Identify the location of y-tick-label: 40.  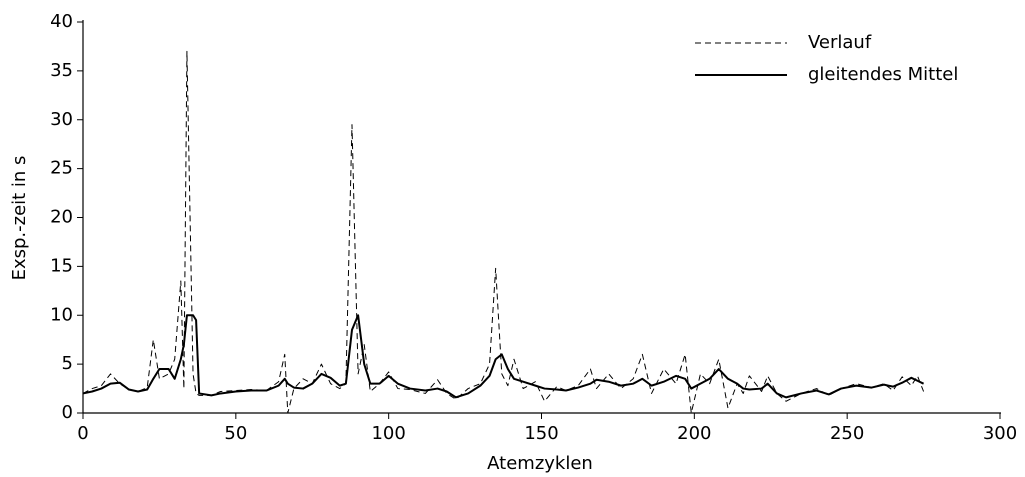
(61, 21).